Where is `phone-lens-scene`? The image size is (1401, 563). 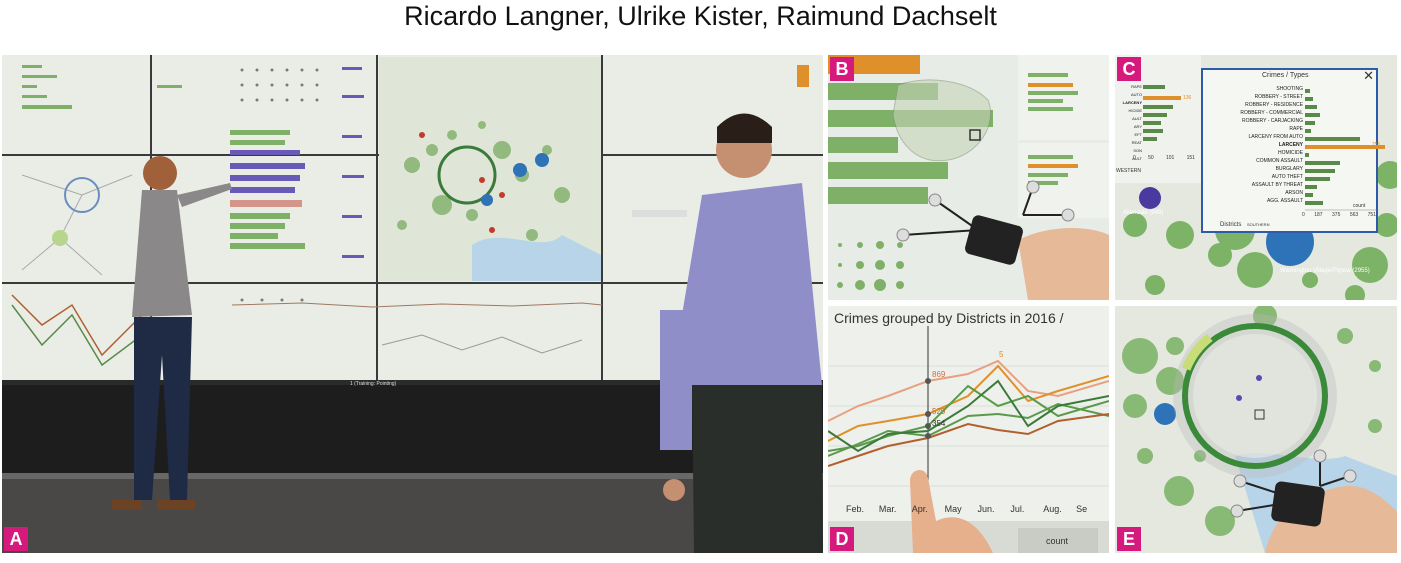 phone-lens-scene is located at coordinates (968, 177).